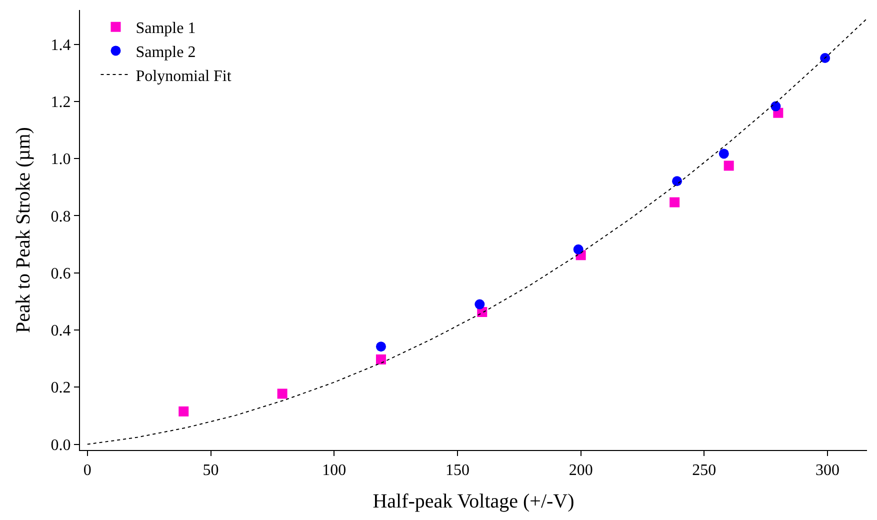  Describe the element at coordinates (580, 471) in the screenshot. I see `x-tick-label: 200` at that location.